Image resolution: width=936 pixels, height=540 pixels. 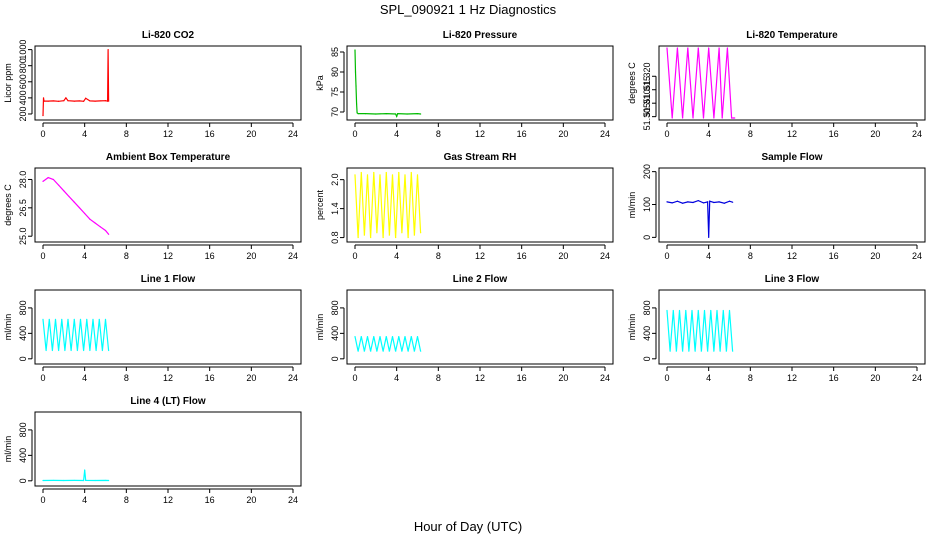 I want to click on x-tick-label: 20, so click(x=563, y=256).